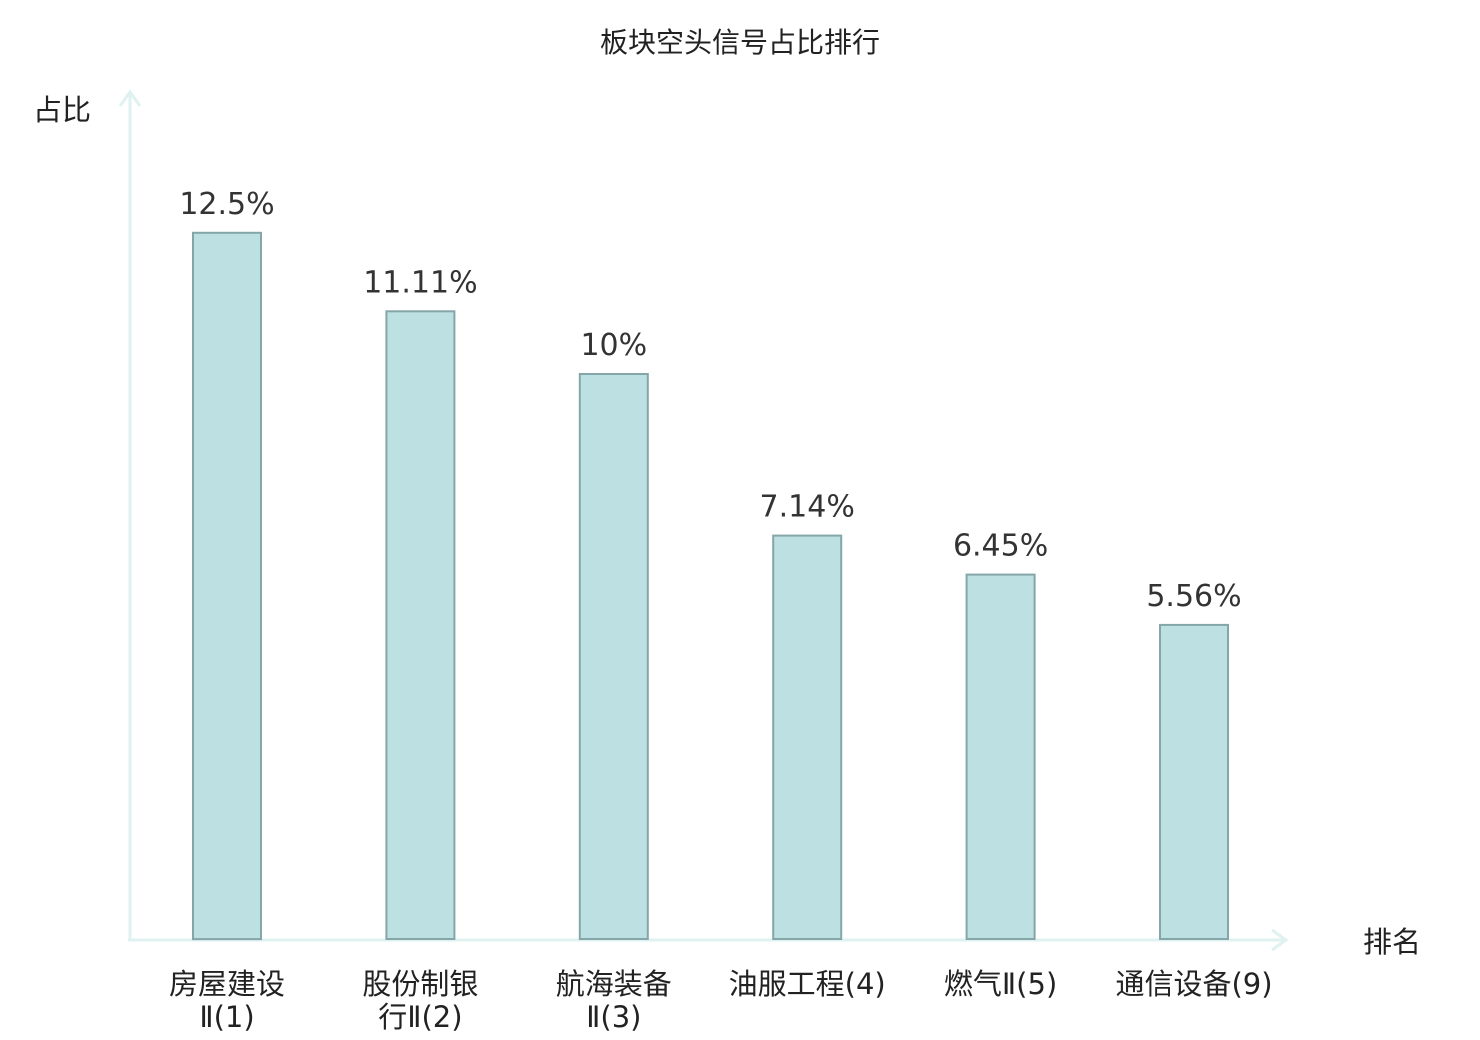 This screenshot has height=1040, width=1480. Describe the element at coordinates (774, 942) in the screenshot. I see `x-axis: 排名` at that location.